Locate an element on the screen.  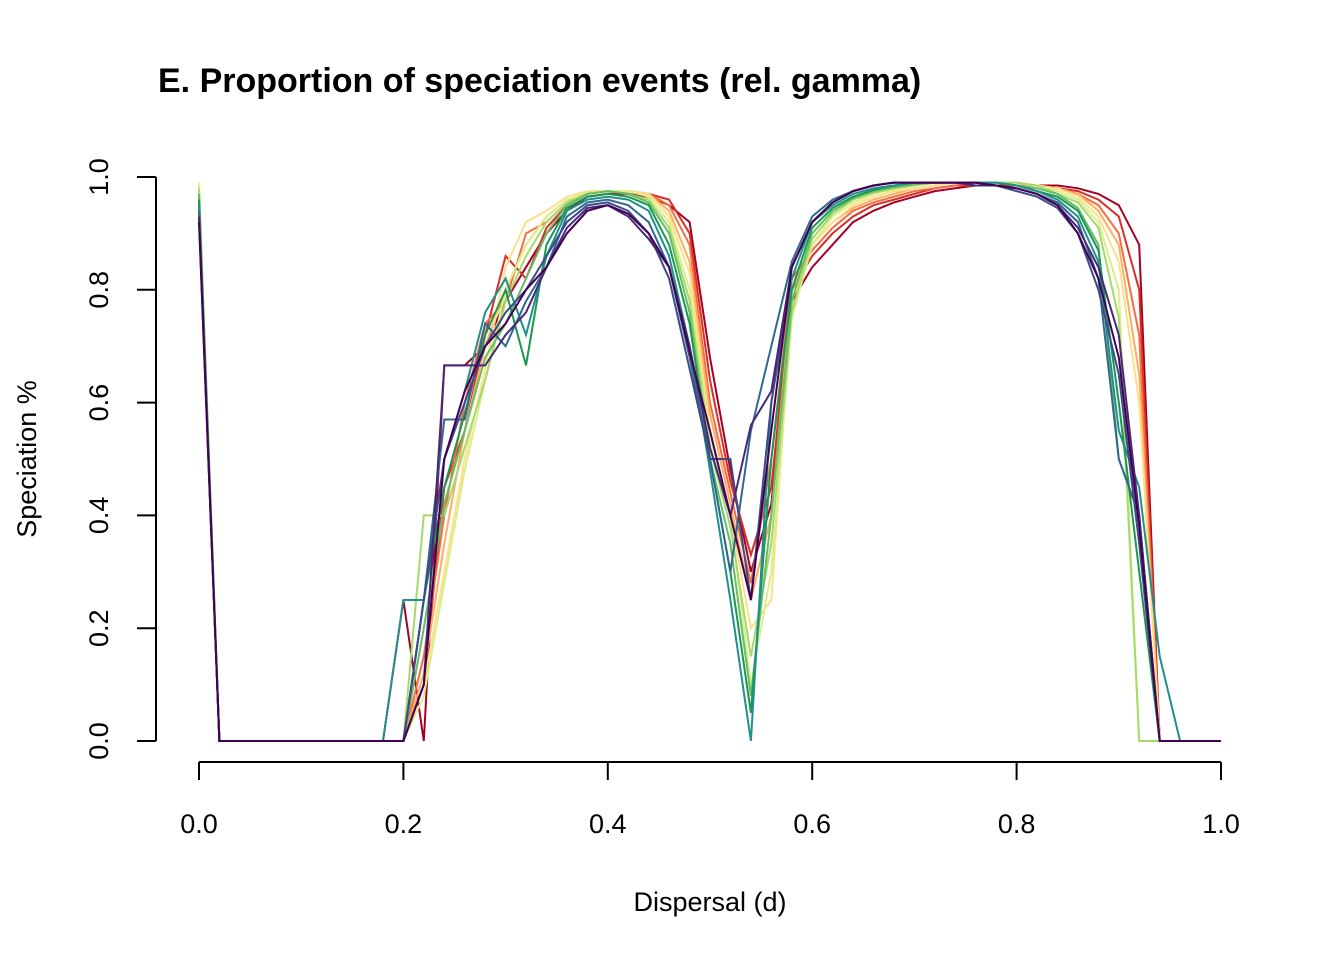
x-tick-label: 0.4 is located at coordinates (608, 824).